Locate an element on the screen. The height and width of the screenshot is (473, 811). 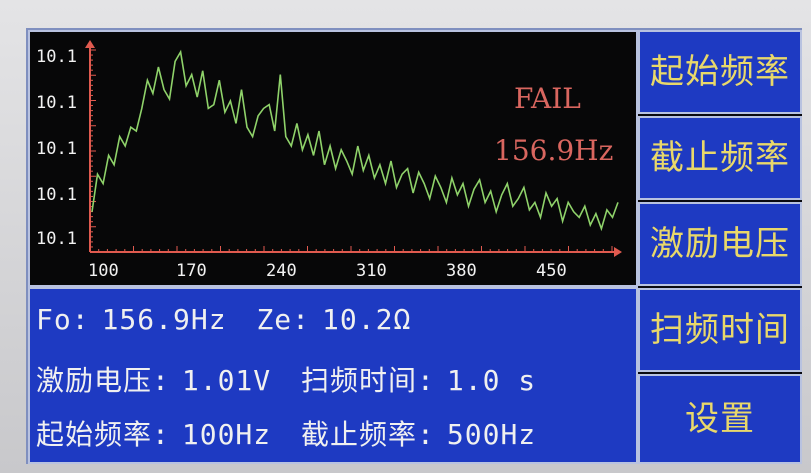
fo-value: 156.9Hz is located at coordinates (164, 319).